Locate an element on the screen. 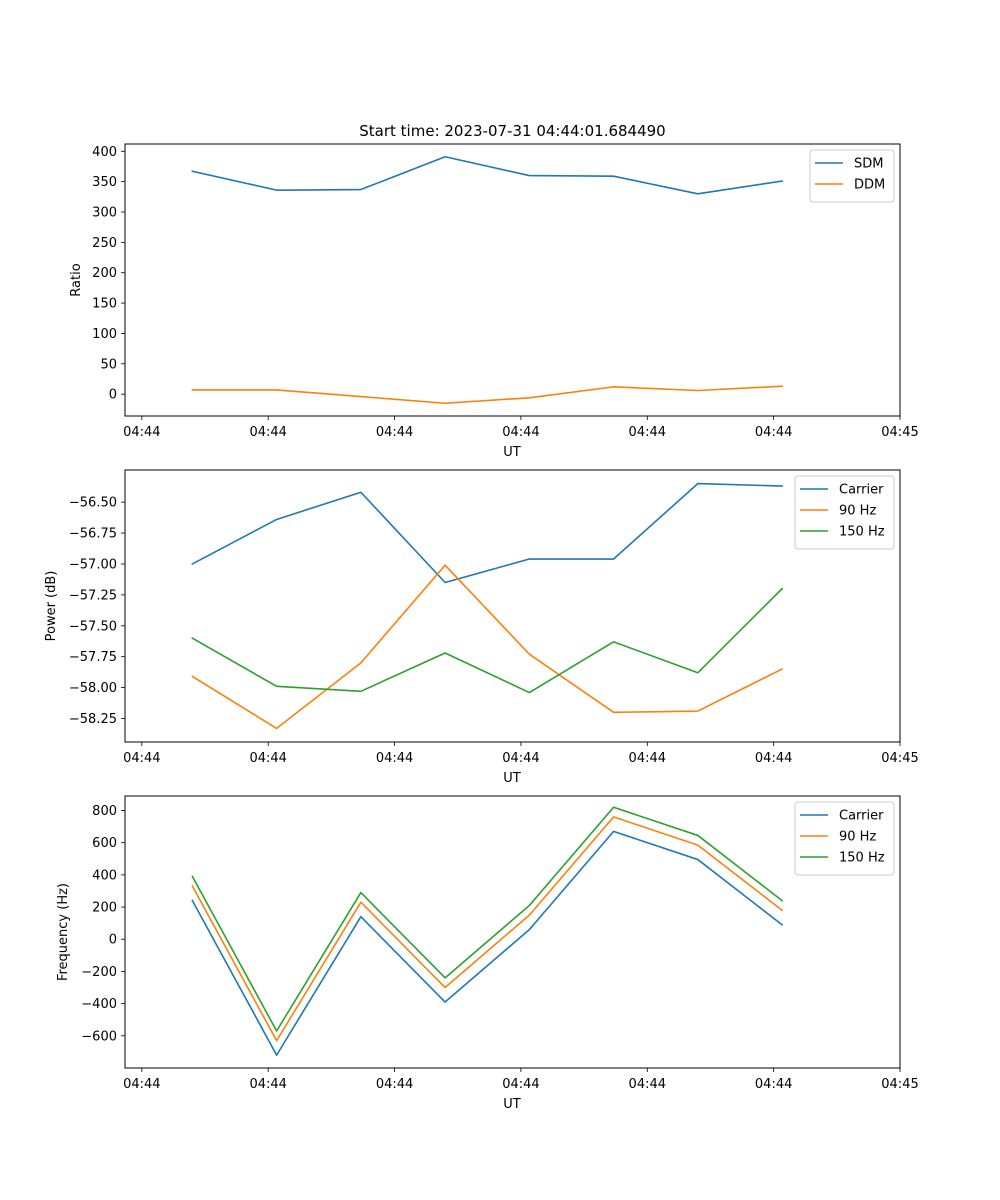  power-y-tick-label: −58.25 is located at coordinates (93, 719).